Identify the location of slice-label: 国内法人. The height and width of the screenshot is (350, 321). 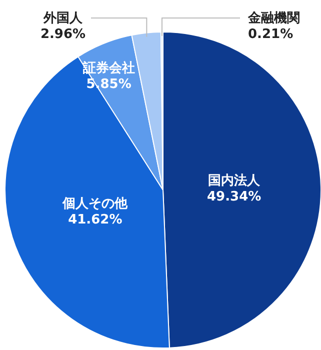
(235, 181).